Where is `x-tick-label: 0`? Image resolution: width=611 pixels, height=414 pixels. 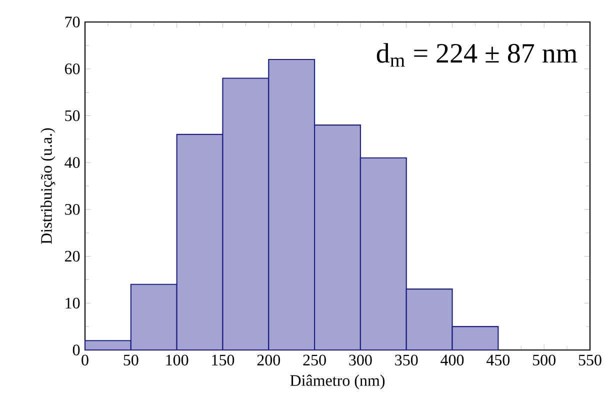 x-tick-label: 0 is located at coordinates (85, 360).